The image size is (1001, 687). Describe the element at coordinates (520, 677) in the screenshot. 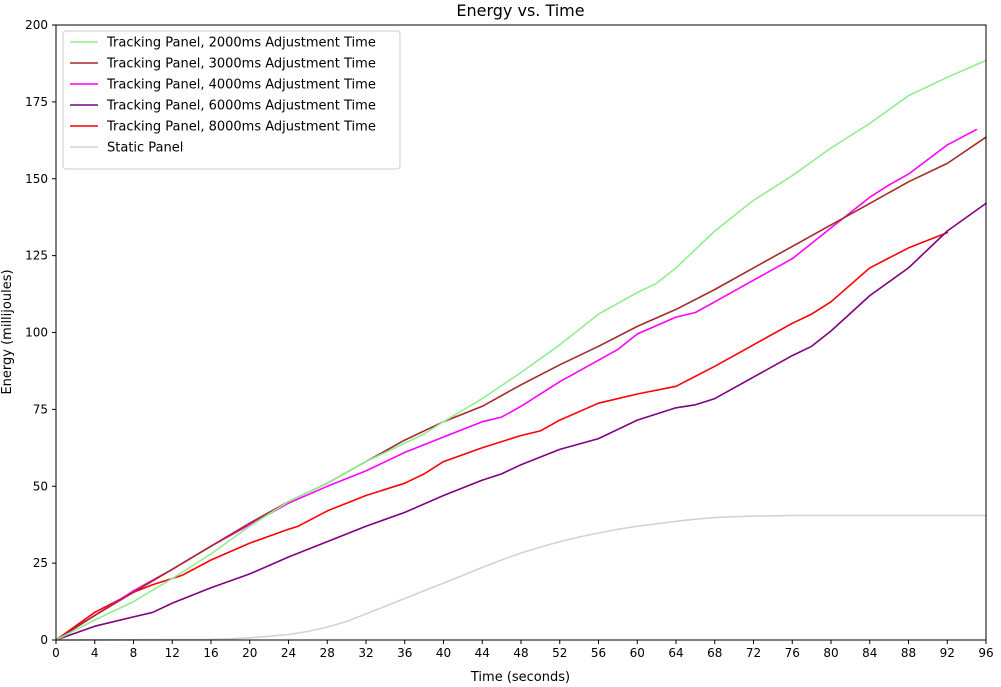

I see `x-axis-label: Time (seconds)` at that location.